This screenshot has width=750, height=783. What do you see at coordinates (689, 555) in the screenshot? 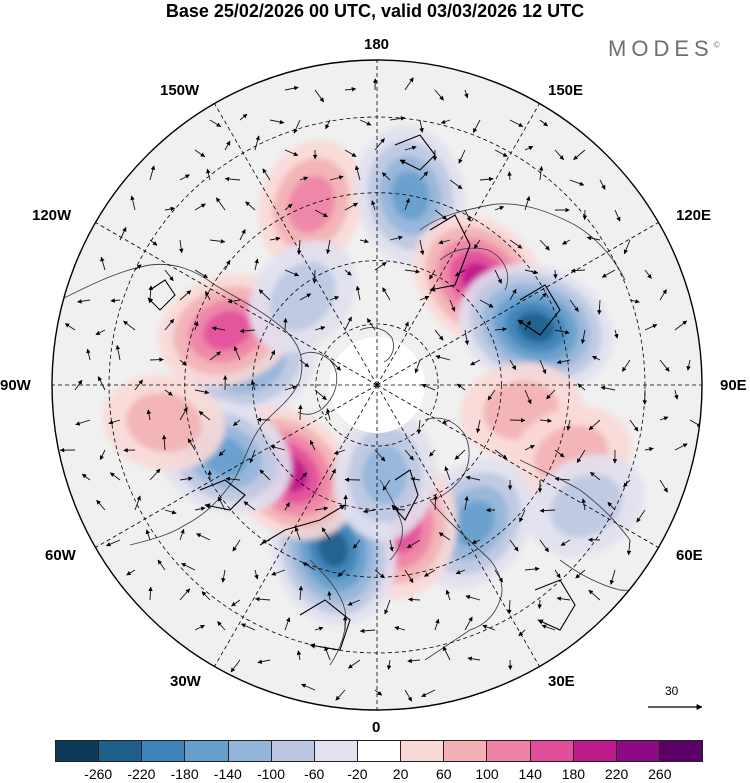
I see `lon-label-60e: 60E` at bounding box center [689, 555].